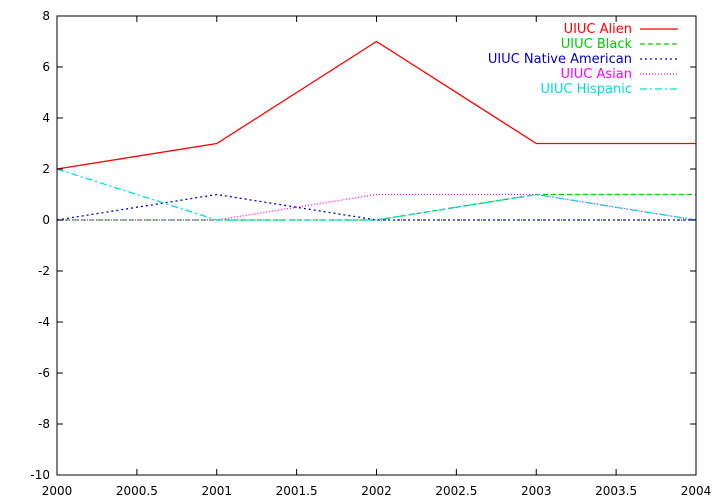  Describe the element at coordinates (297, 491) in the screenshot. I see `x-tick-label: 2001.5` at that location.